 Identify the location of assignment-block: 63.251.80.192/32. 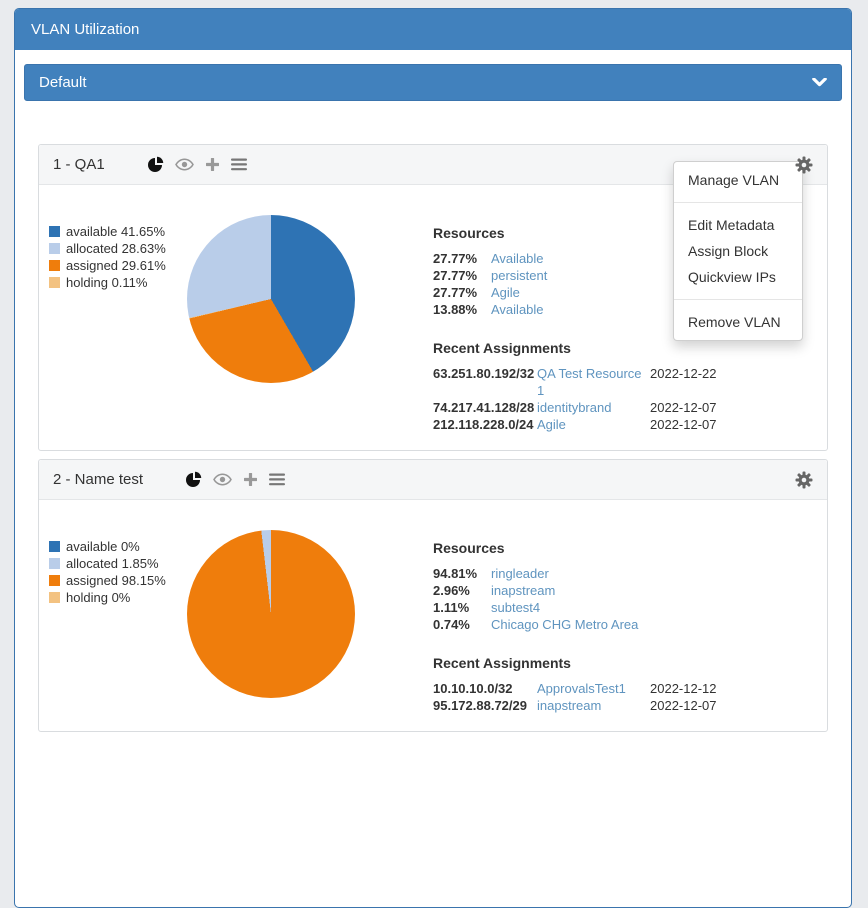
(484, 373).